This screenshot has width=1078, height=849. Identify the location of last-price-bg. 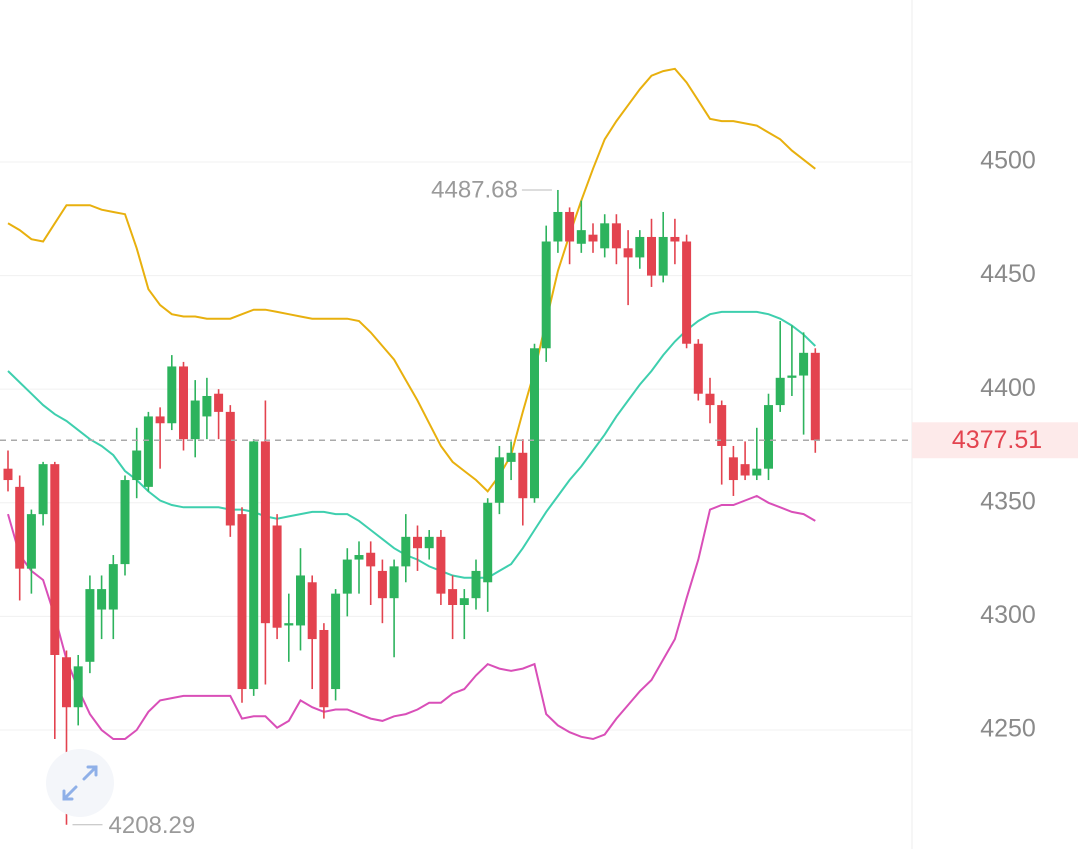
(995, 440).